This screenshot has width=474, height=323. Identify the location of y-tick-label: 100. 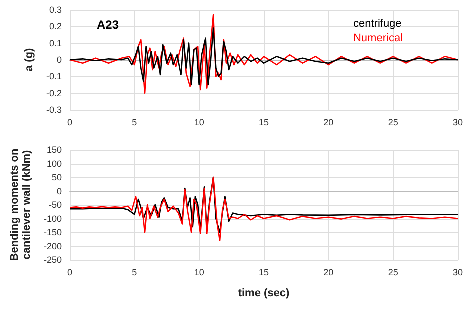
(54, 163).